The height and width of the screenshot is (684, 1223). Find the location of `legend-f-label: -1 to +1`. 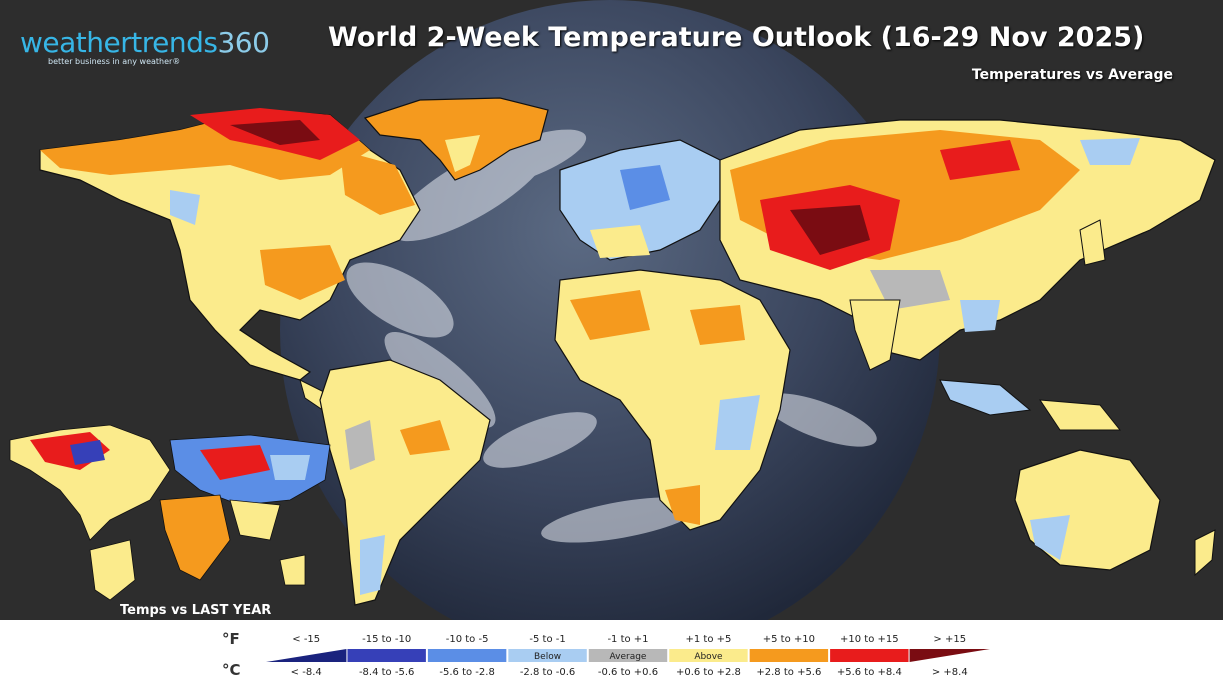

legend-f-label: -1 to +1 is located at coordinates (628, 639).